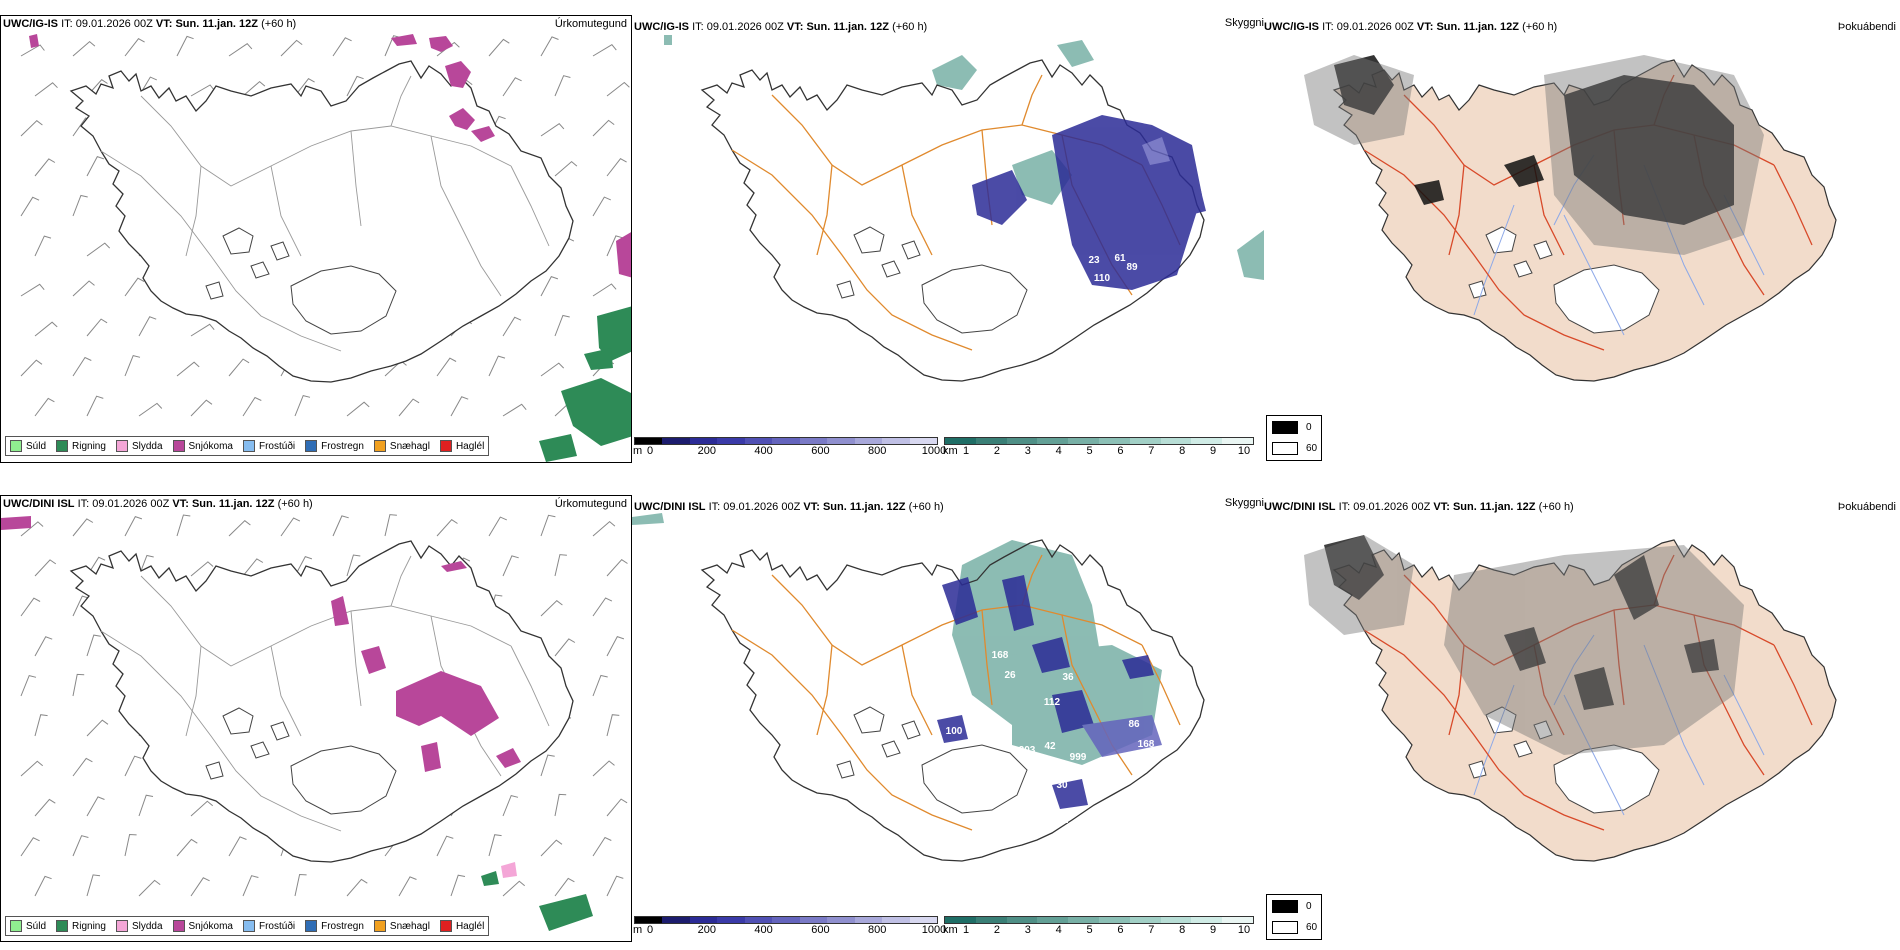  I want to click on visibility-map: 89 110 22 61 23, so click(964, 208).